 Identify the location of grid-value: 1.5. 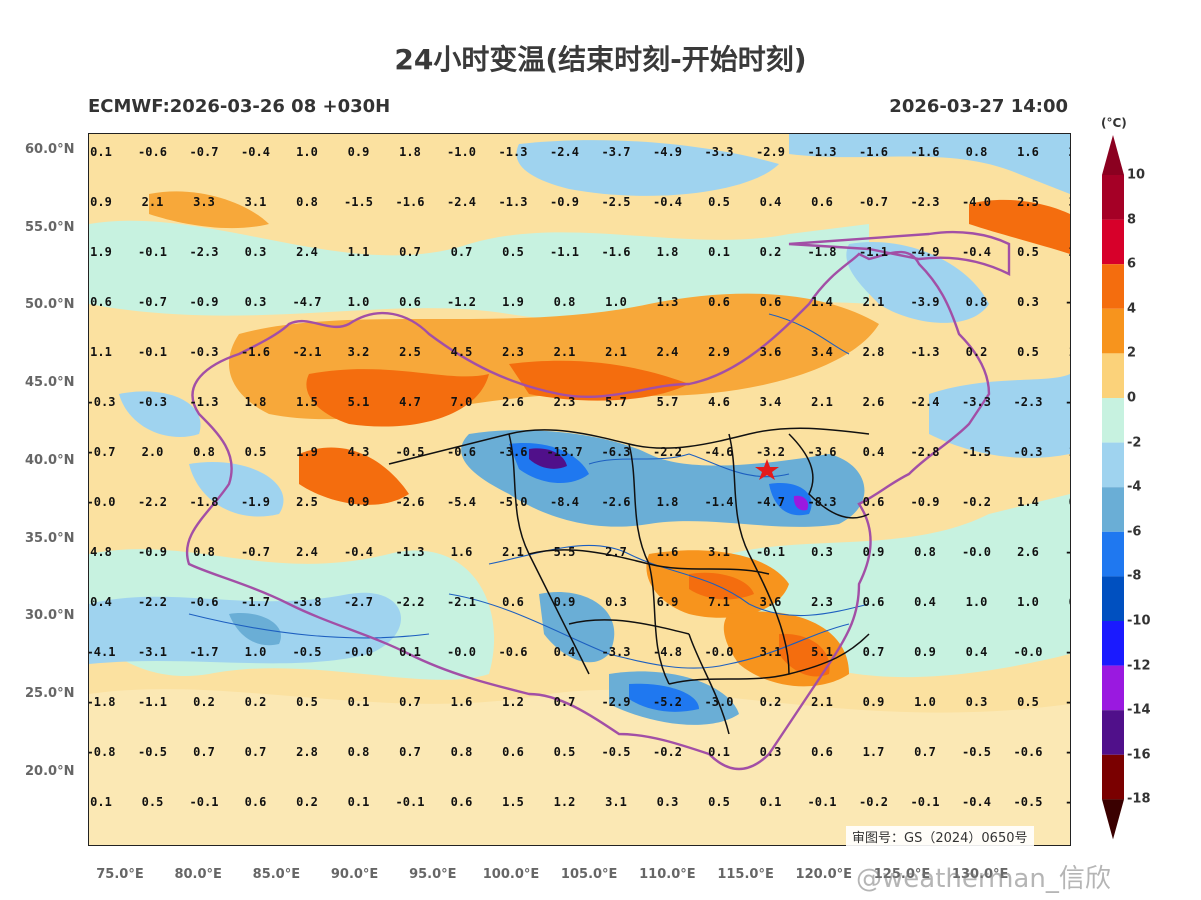
(513, 802).